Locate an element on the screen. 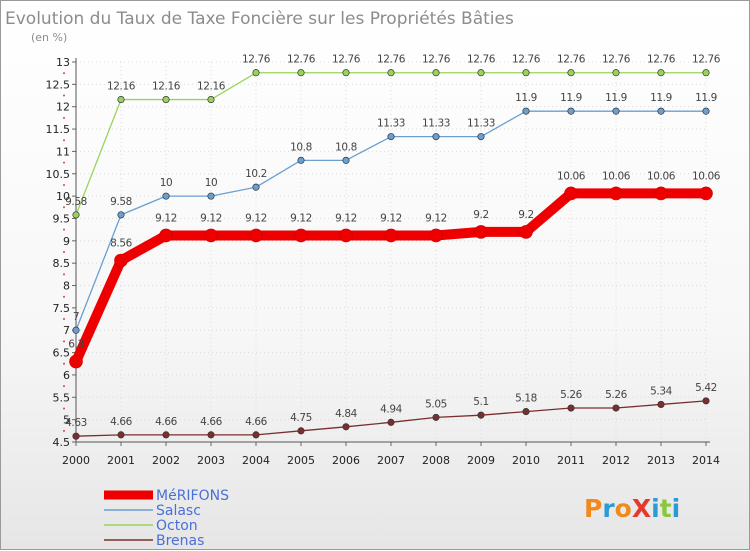 The height and width of the screenshot is (551, 750). data-label: 10.2 is located at coordinates (256, 174).